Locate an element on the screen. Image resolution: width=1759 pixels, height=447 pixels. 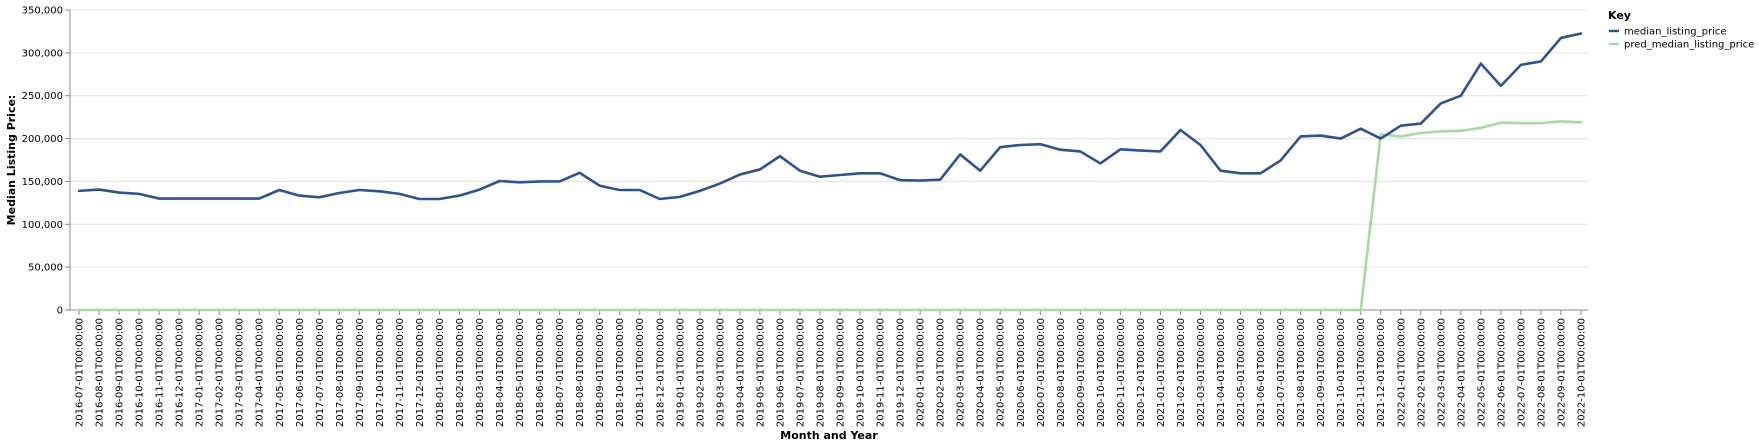
x-tick-label: 2019-05-01T00:00:00 is located at coordinates (760, 372).